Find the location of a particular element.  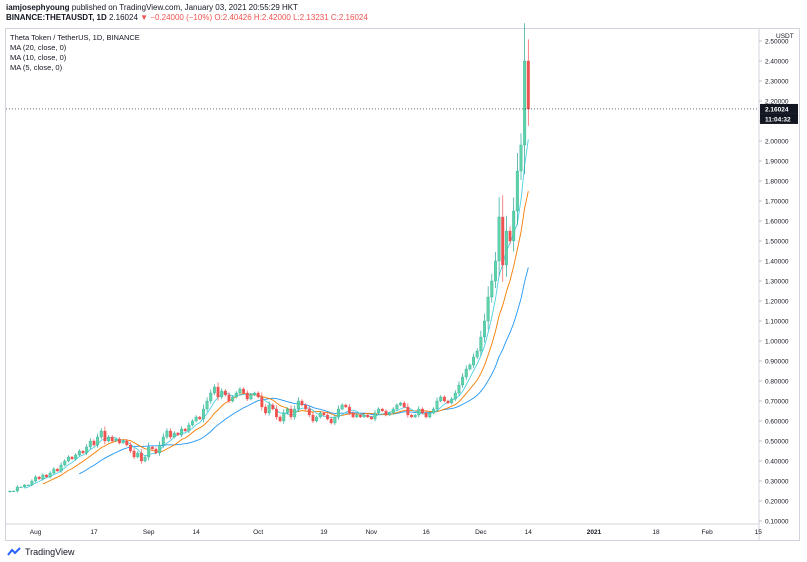

y-tick-label: 2.00000 is located at coordinates (777, 141).